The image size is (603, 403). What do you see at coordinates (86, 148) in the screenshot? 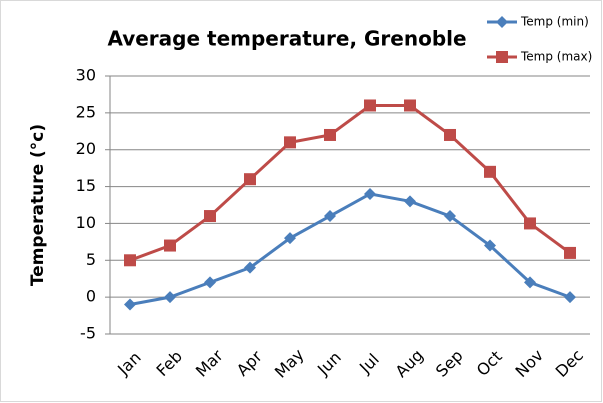
I see `y-tick-label: 20` at bounding box center [86, 148].